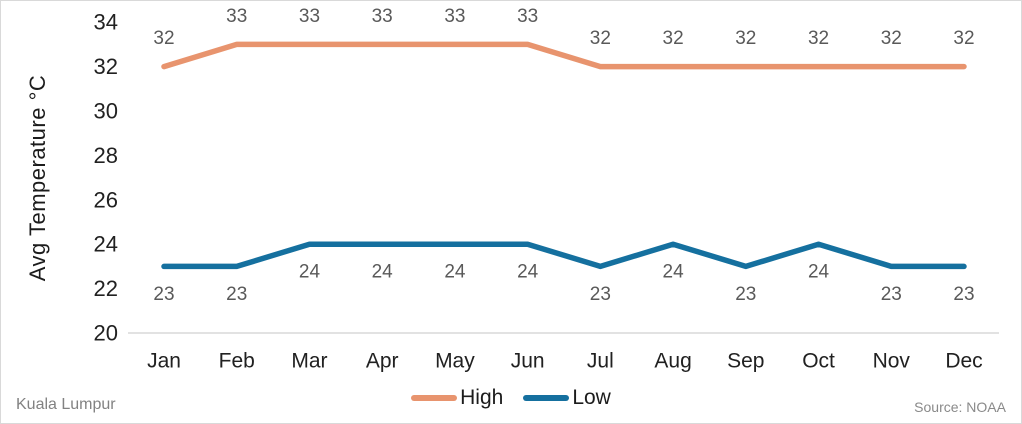  Describe the element at coordinates (818, 361) in the screenshot. I see `x-tick-label: Oct` at that location.